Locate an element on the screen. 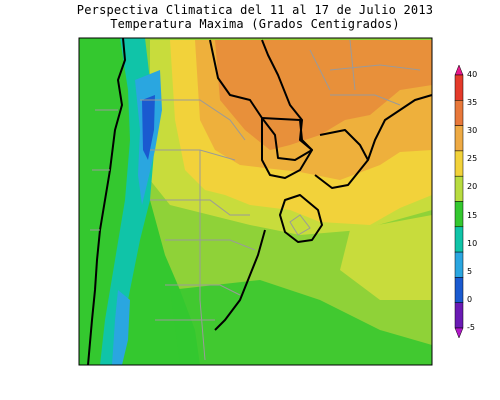 Image resolution: width=500 pixels, height=400 pixels. colorbar-tick-label: 35 is located at coordinates (472, 103).